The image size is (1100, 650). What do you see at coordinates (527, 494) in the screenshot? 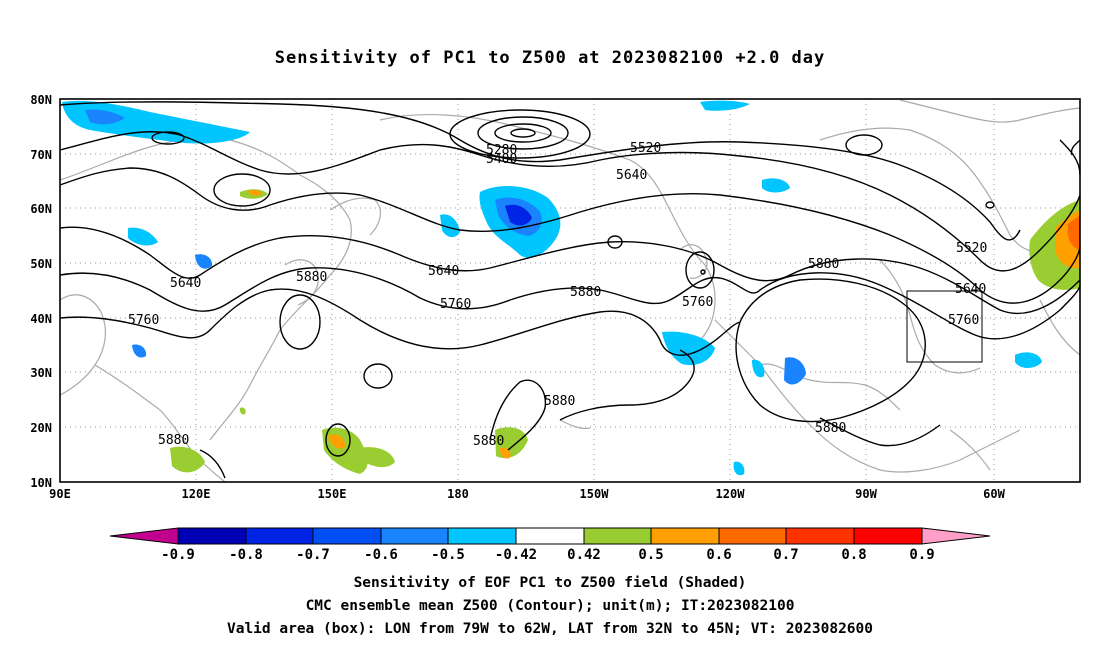
I see `longitude-labels: 90E 120E 150E 180 150W 120W 90W 60W` at bounding box center [527, 494].